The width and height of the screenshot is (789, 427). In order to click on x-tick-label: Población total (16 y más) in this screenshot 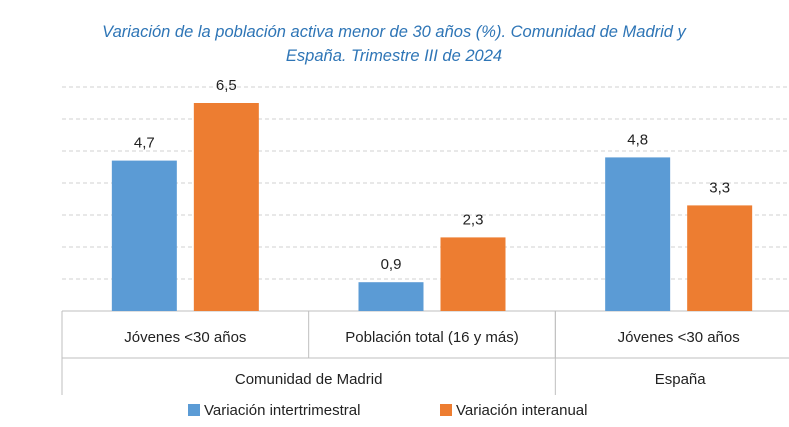, I will do `click(431, 337)`.